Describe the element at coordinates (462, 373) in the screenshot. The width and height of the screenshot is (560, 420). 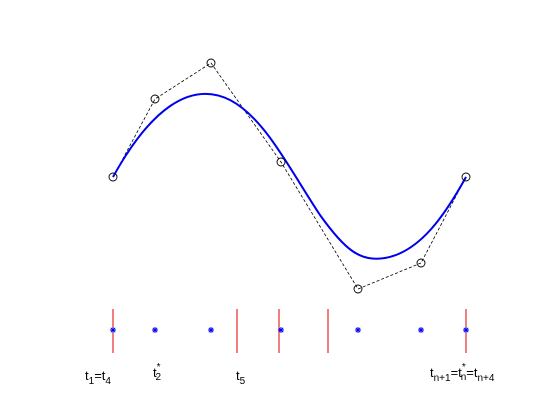
I see `knot-label: tn+1=t* n=tn+4` at that location.